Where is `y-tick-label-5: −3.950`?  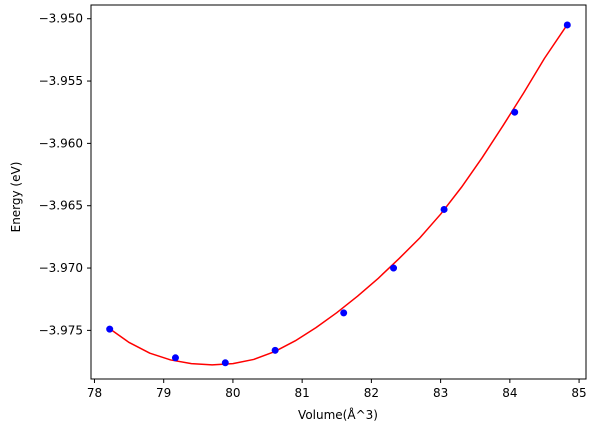 y-tick-label-5: −3.950 is located at coordinates (61, 19).